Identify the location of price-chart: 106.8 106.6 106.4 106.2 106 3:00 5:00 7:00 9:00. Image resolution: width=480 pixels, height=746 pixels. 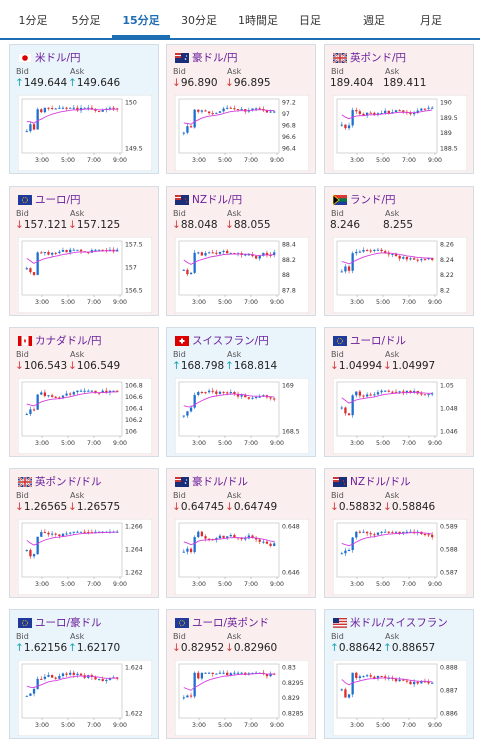
(85, 416).